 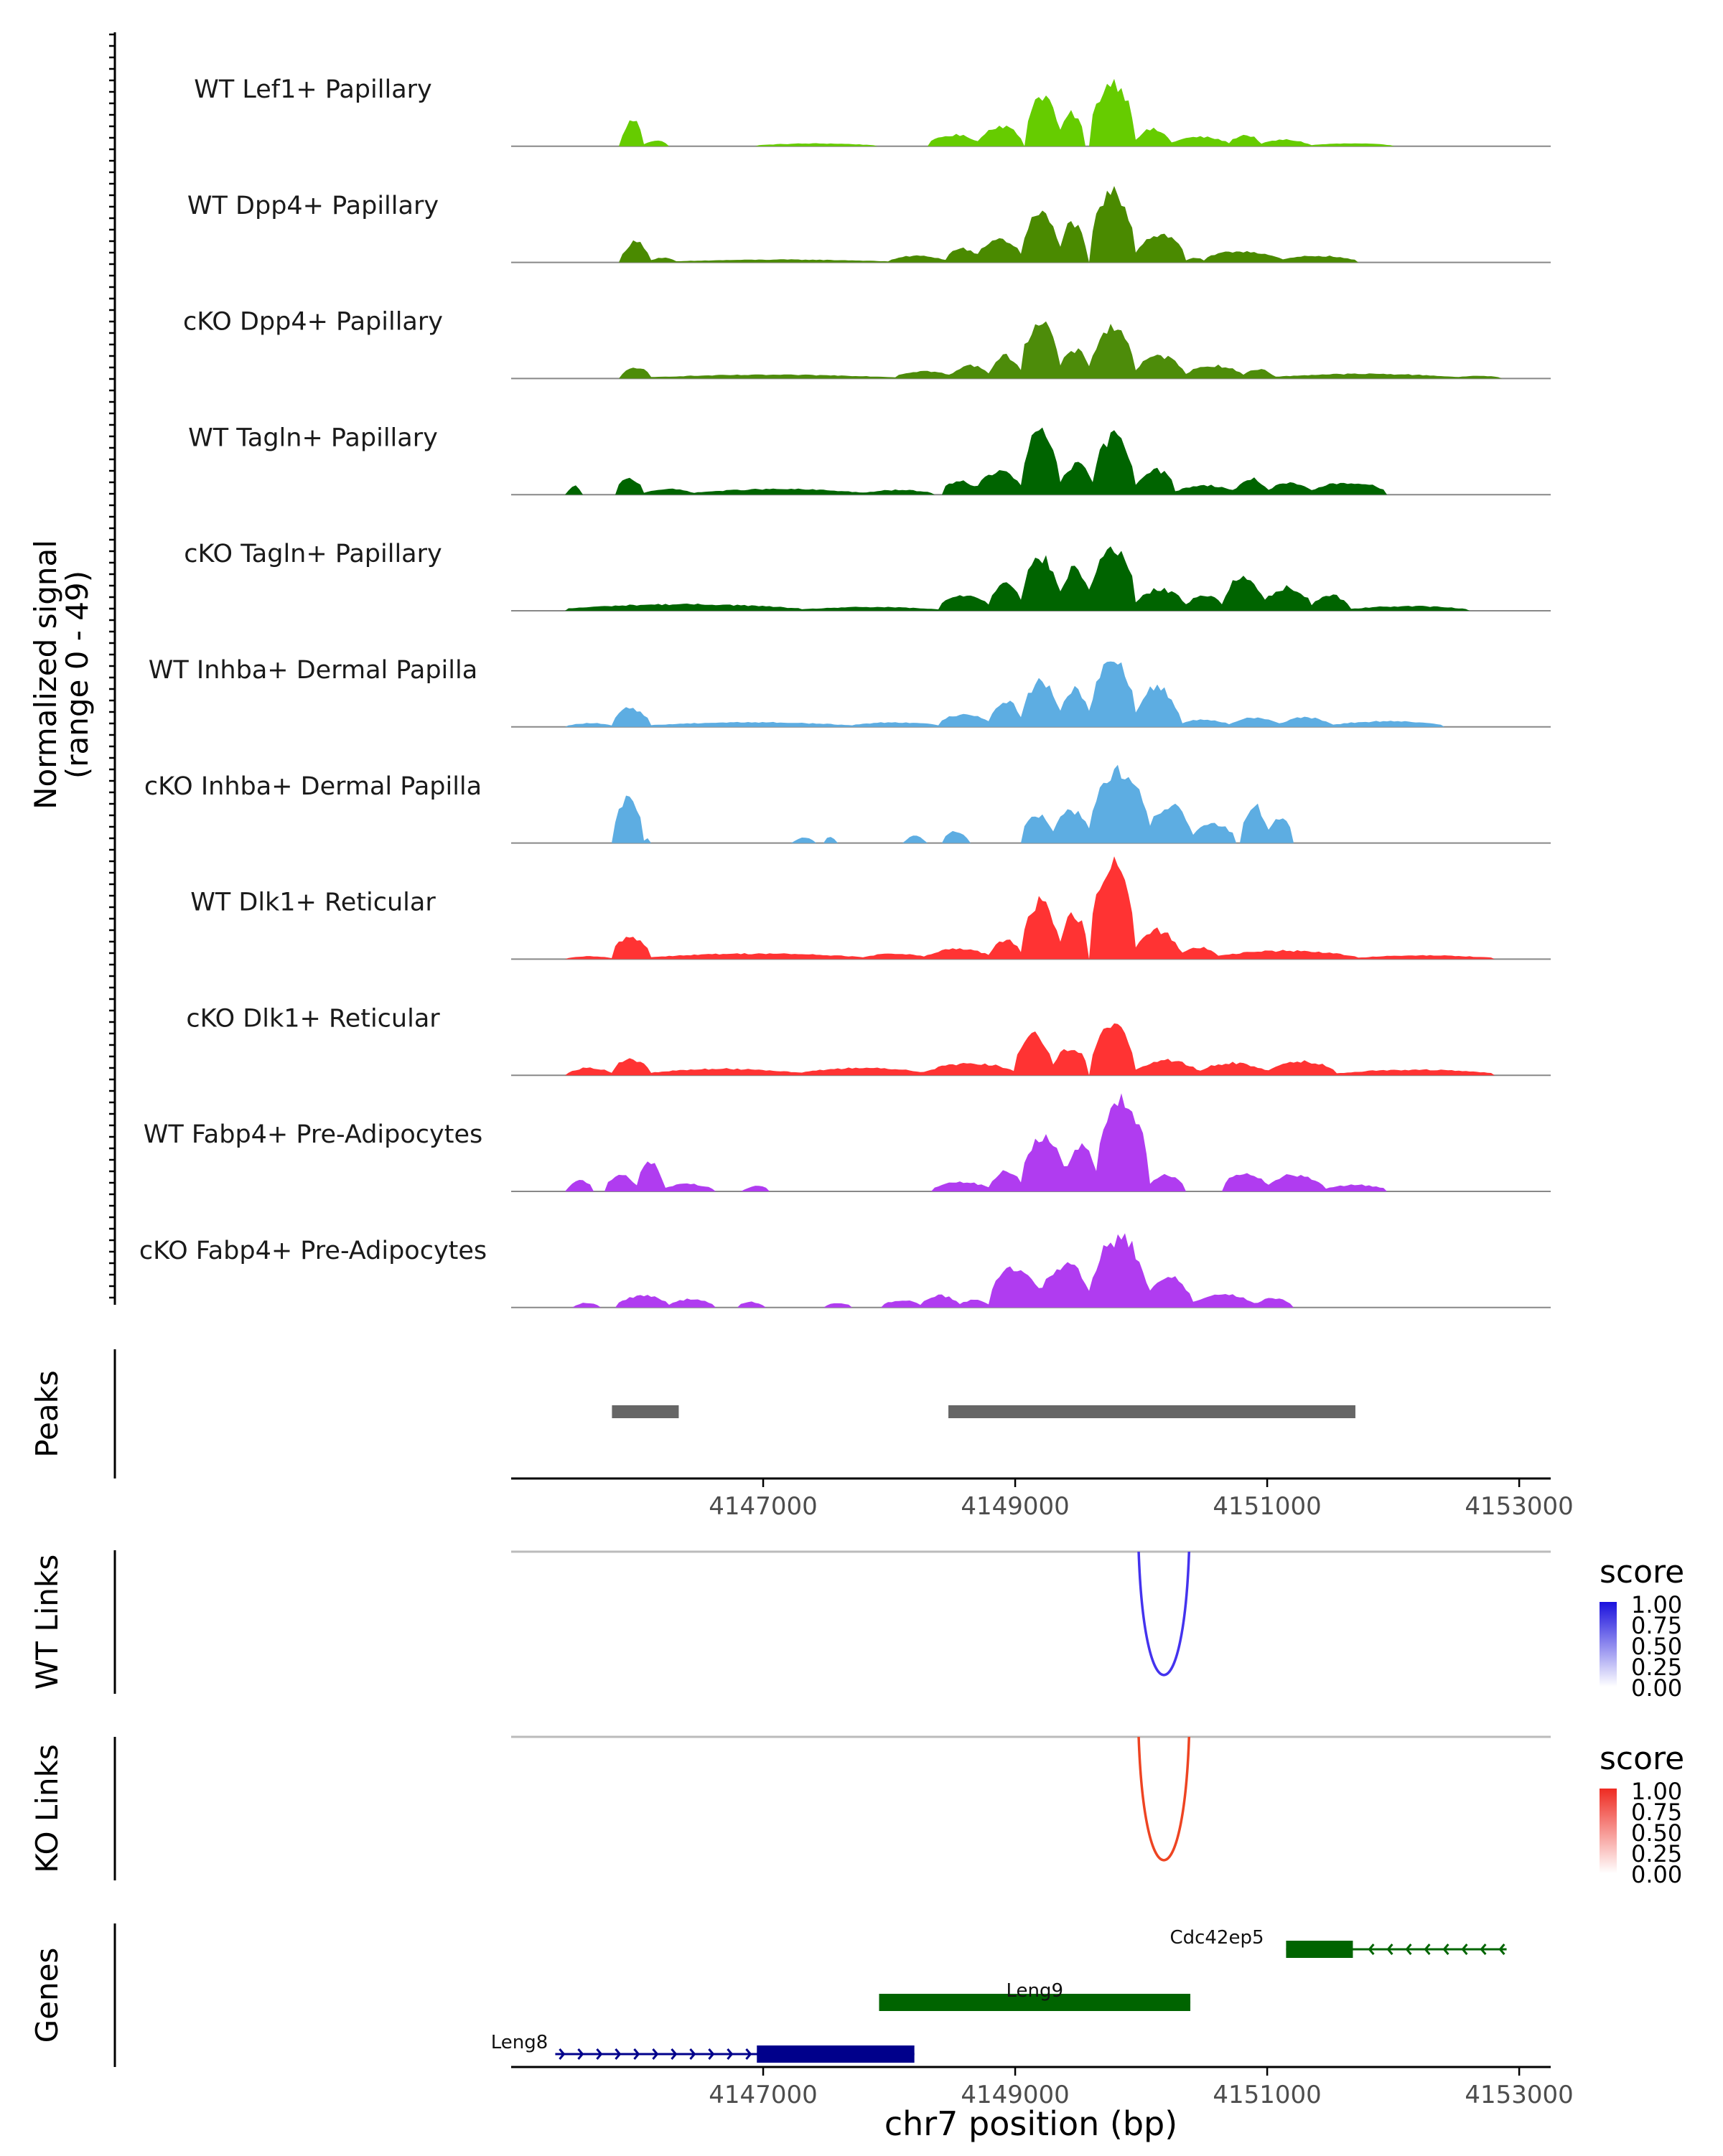 I want to click on genes-x-tick-label: 4153000, so click(x=1519, y=2095).